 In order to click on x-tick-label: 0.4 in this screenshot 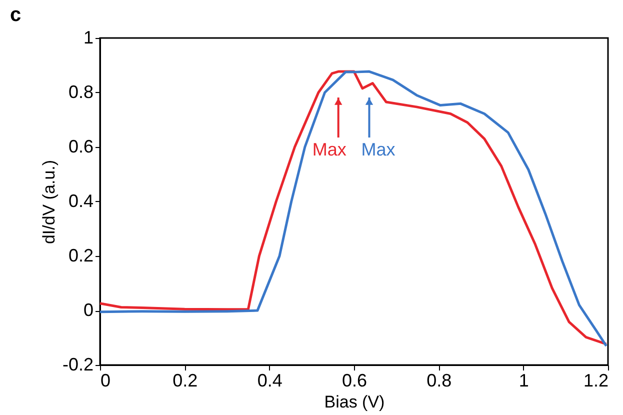, I will do `click(269, 380)`.